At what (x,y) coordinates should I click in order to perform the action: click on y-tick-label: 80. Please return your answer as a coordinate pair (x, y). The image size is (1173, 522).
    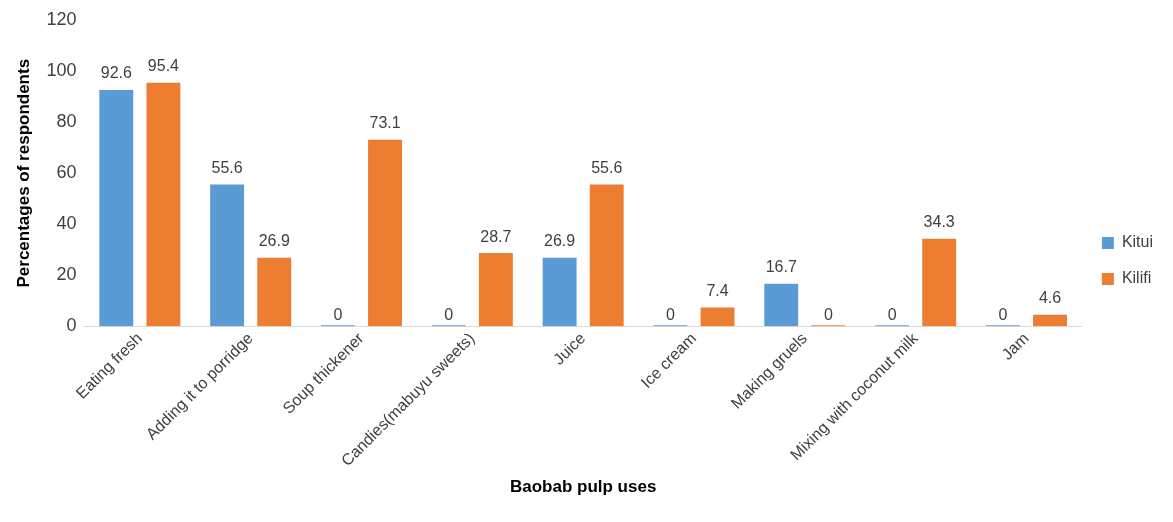
    Looking at the image, I should click on (66, 121).